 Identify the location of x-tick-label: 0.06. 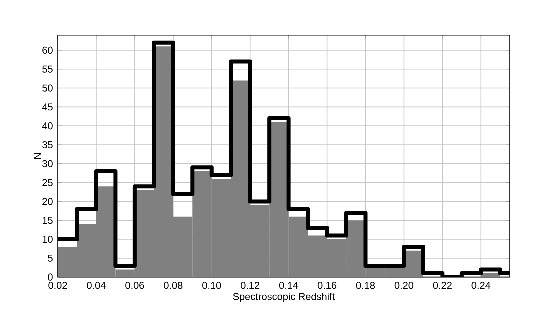
(135, 286).